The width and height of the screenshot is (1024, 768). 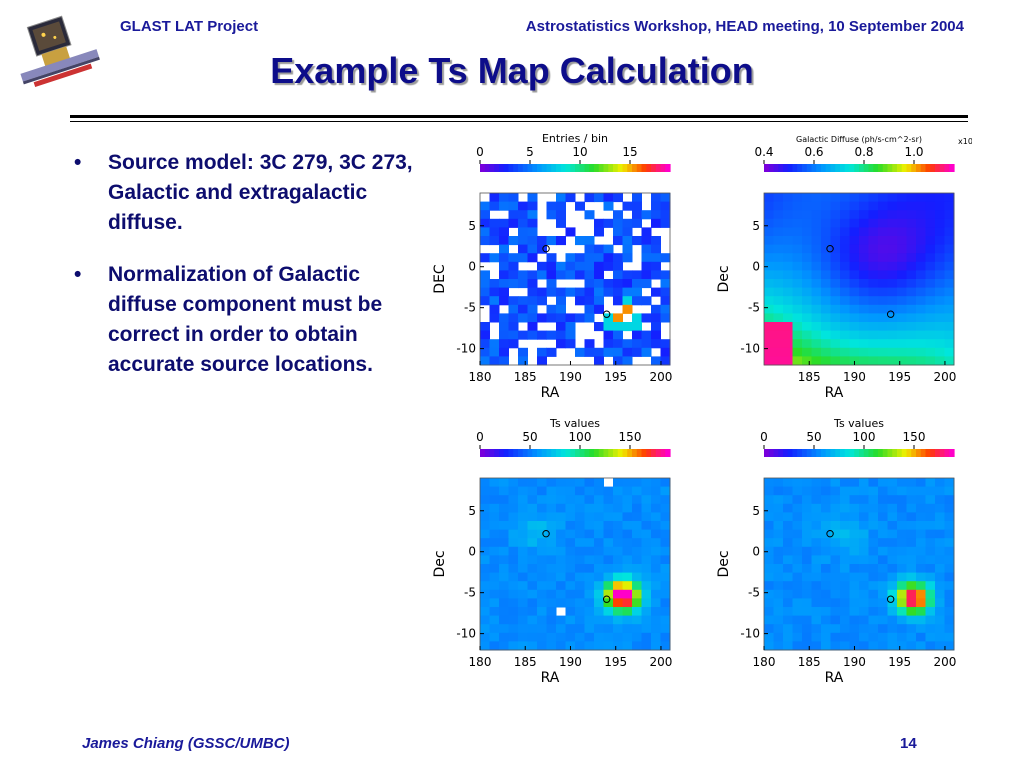 I want to click on footer-author: James Chiang (GSSC/UMBC), so click(x=186, y=743).